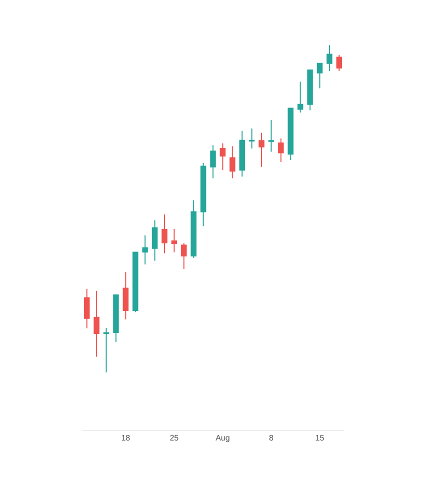 This screenshot has height=492, width=432. What do you see at coordinates (271, 438) in the screenshot?
I see `x-tick-label: 8` at bounding box center [271, 438].